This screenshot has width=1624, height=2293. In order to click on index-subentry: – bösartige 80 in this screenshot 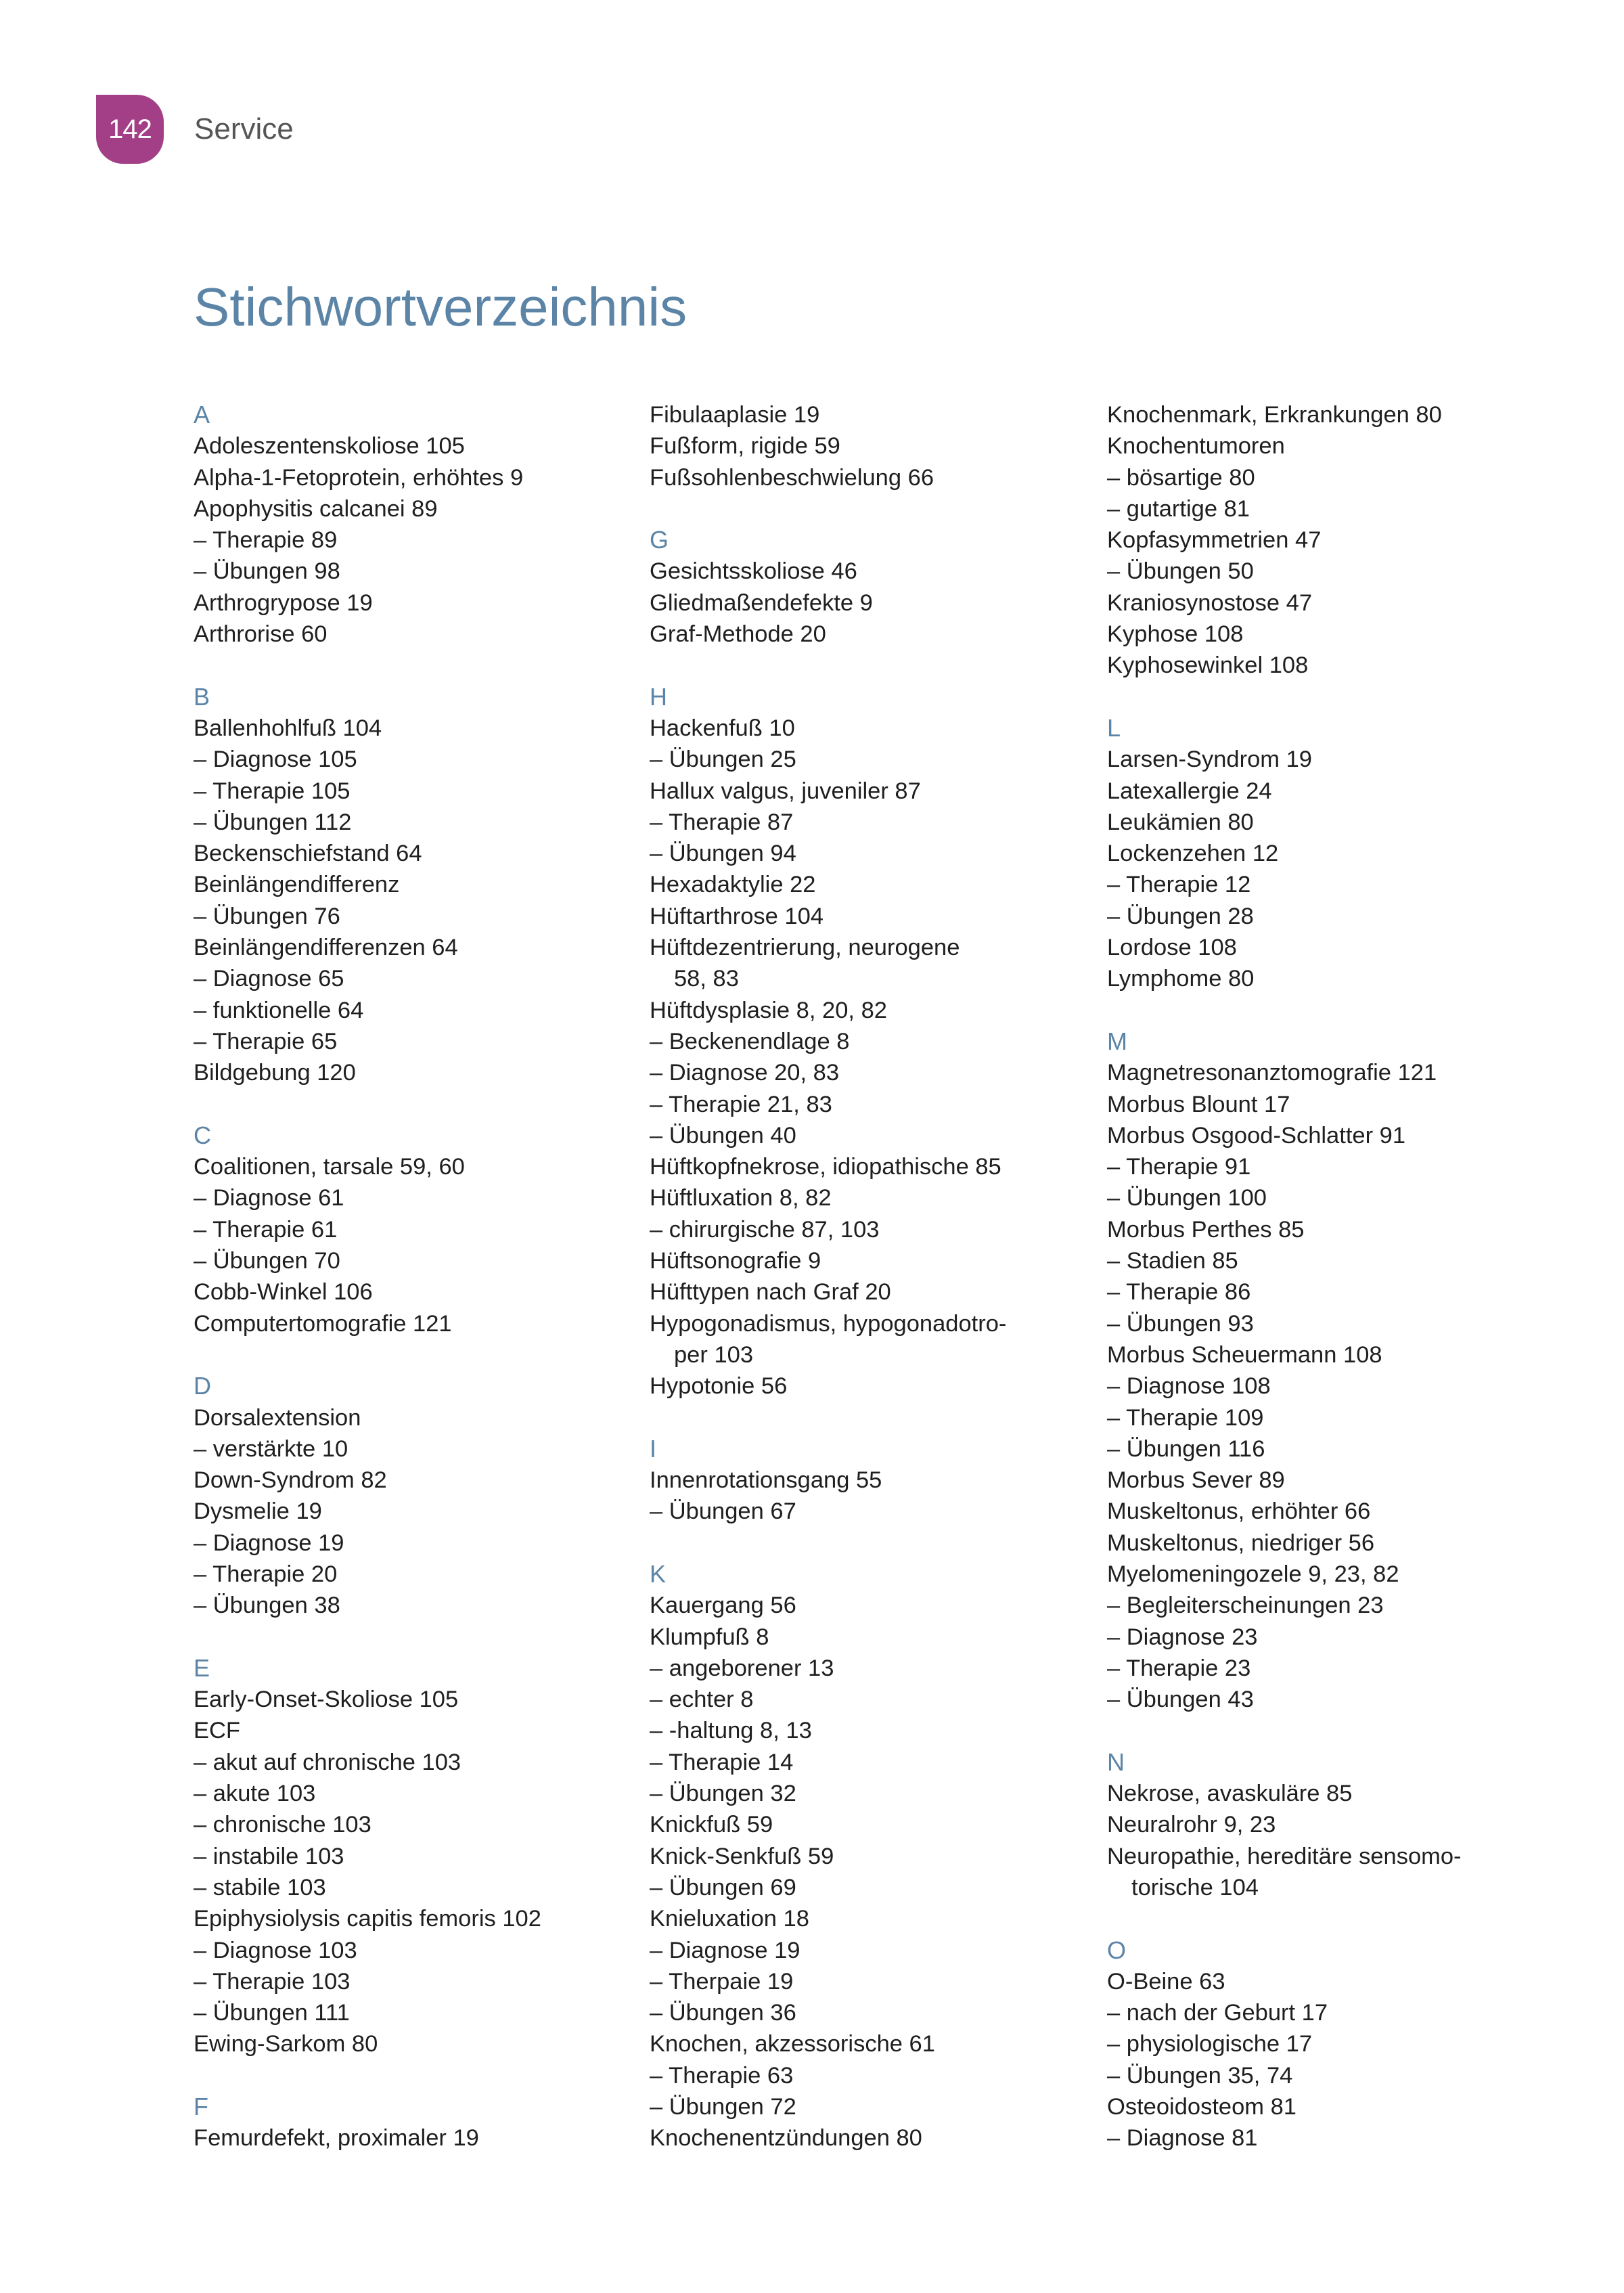, I will do `click(1181, 477)`.